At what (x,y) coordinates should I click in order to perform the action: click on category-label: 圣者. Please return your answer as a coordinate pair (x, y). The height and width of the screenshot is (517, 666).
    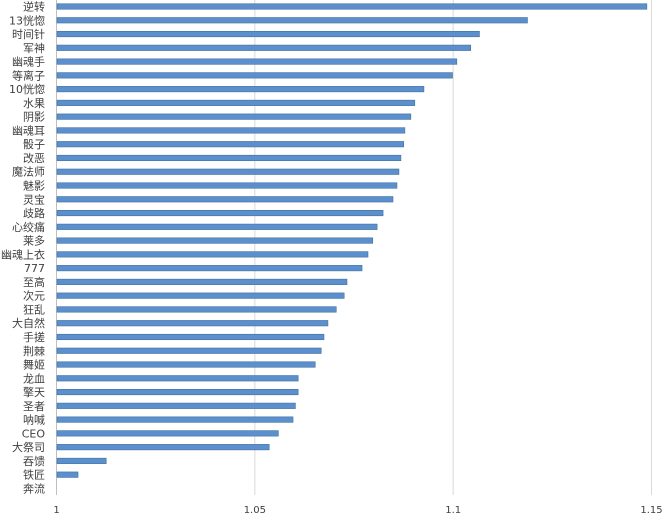
    Looking at the image, I should click on (34, 406).